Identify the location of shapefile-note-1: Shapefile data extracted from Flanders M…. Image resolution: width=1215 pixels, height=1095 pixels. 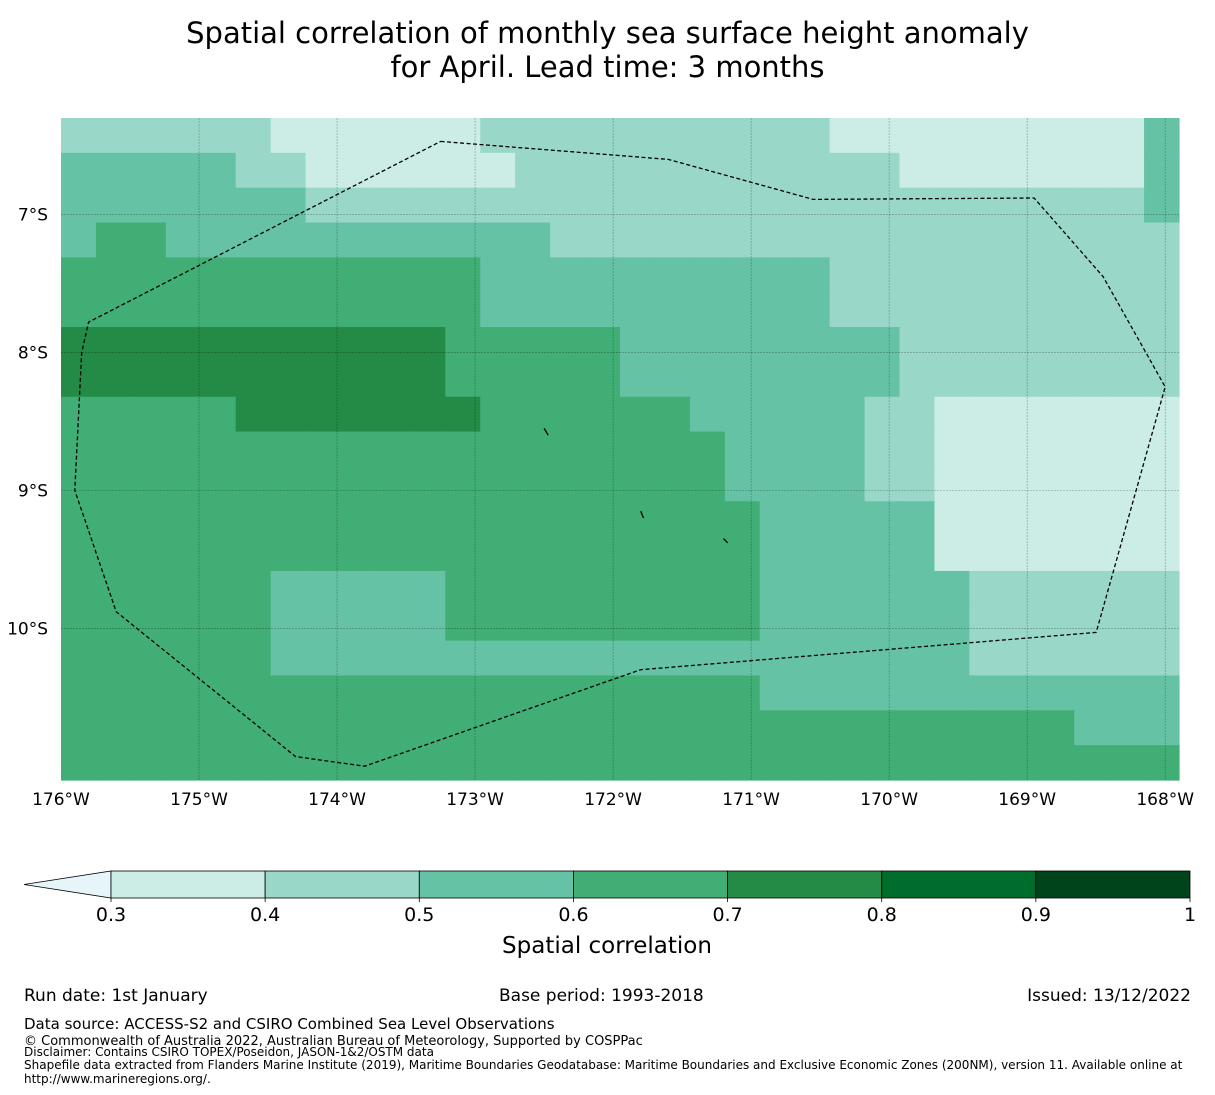
(603, 1065).